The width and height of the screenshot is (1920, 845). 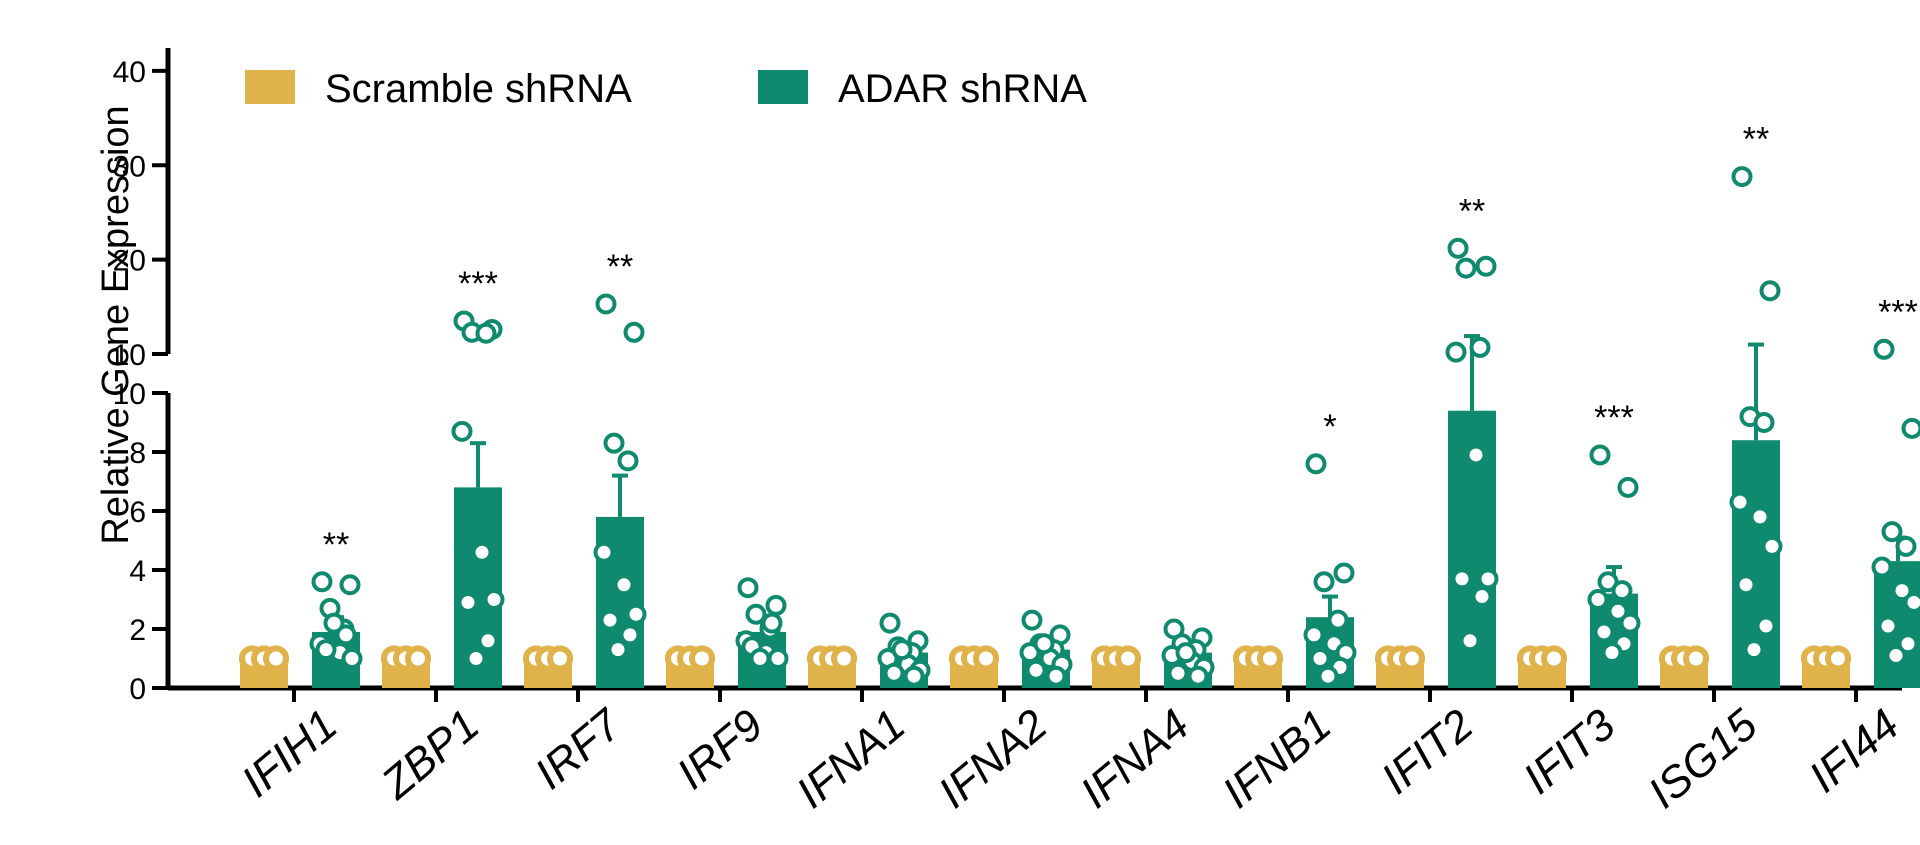 What do you see at coordinates (1854, 751) in the screenshot?
I see `x-category-label: IFI44` at bounding box center [1854, 751].